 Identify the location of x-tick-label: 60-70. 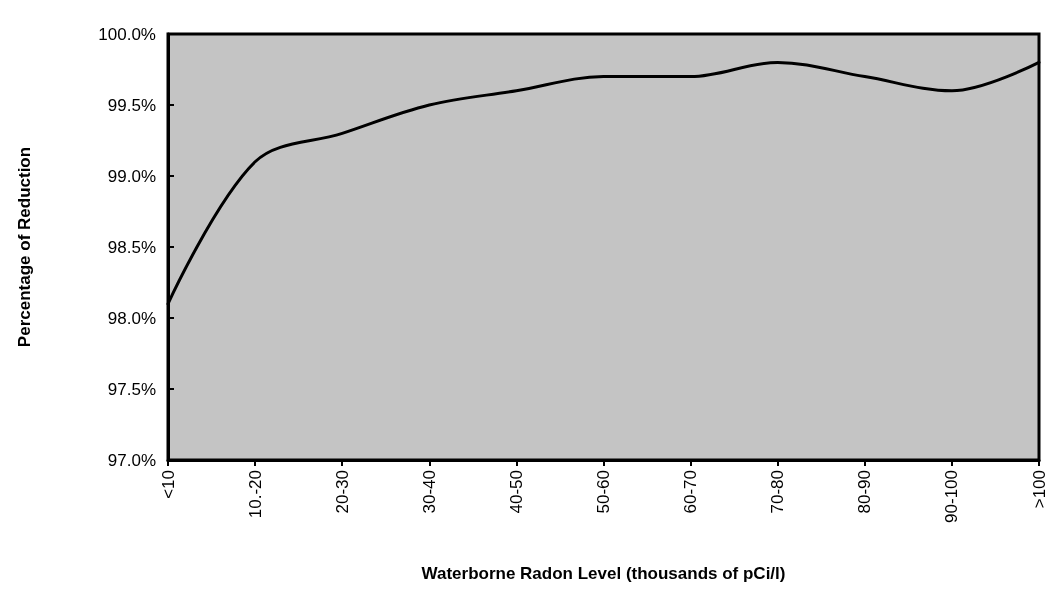
(691, 492).